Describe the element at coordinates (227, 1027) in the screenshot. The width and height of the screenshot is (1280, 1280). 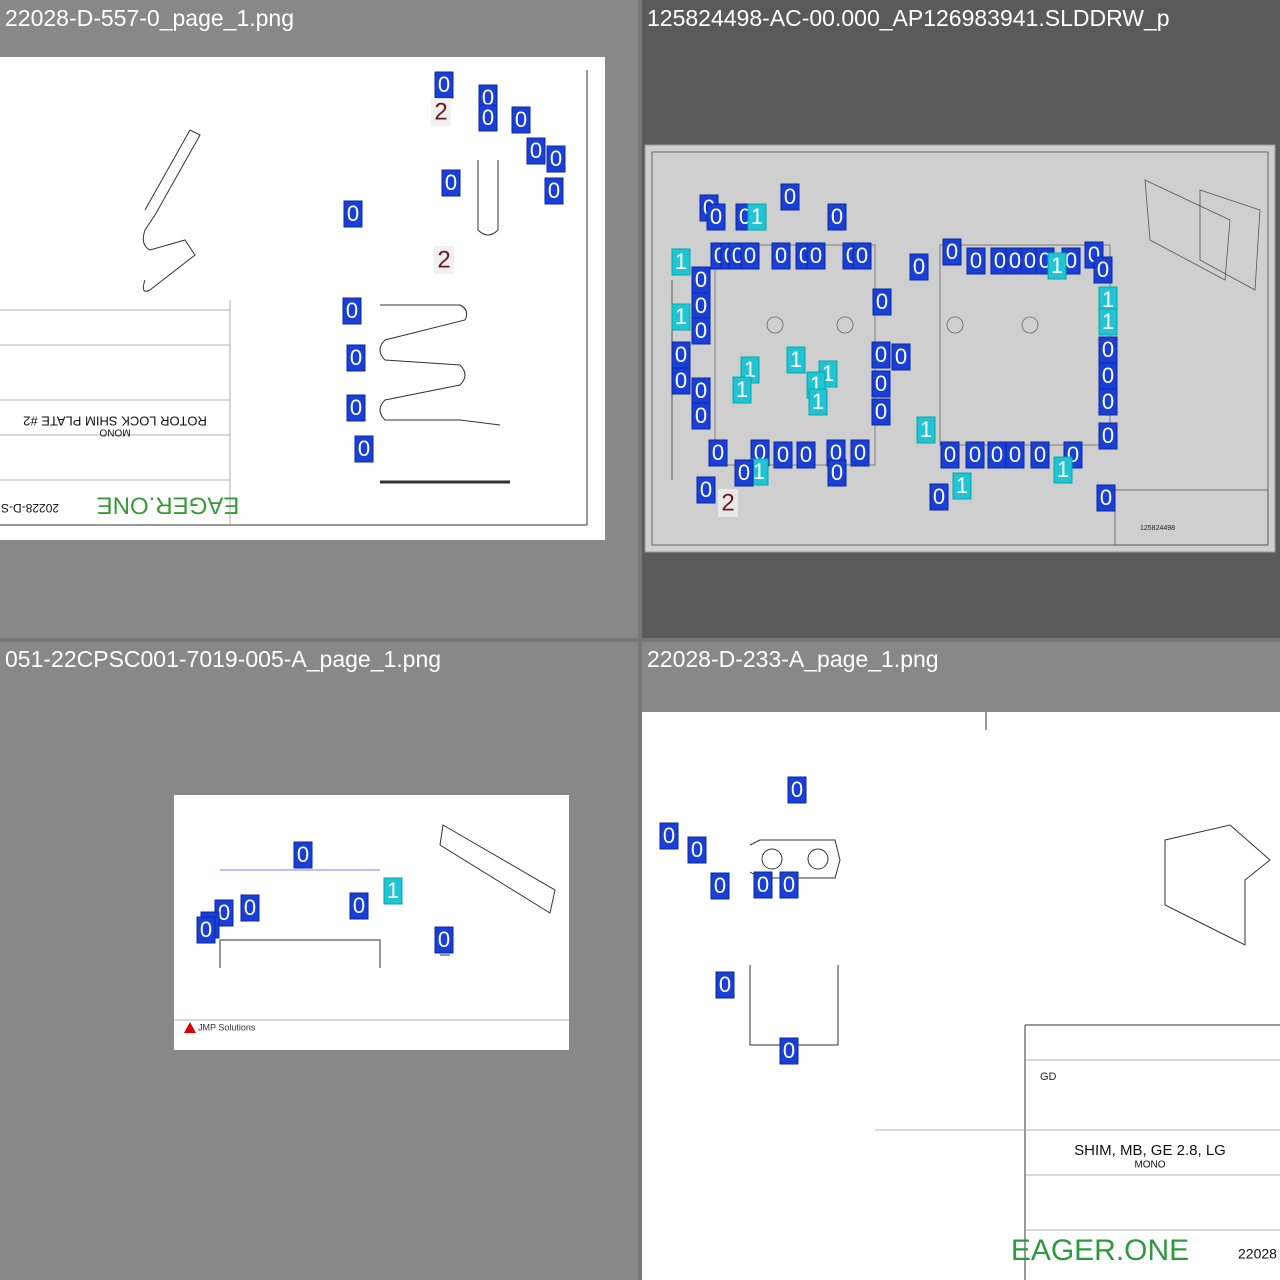
I see `logo-text: JMP Solutions` at that location.